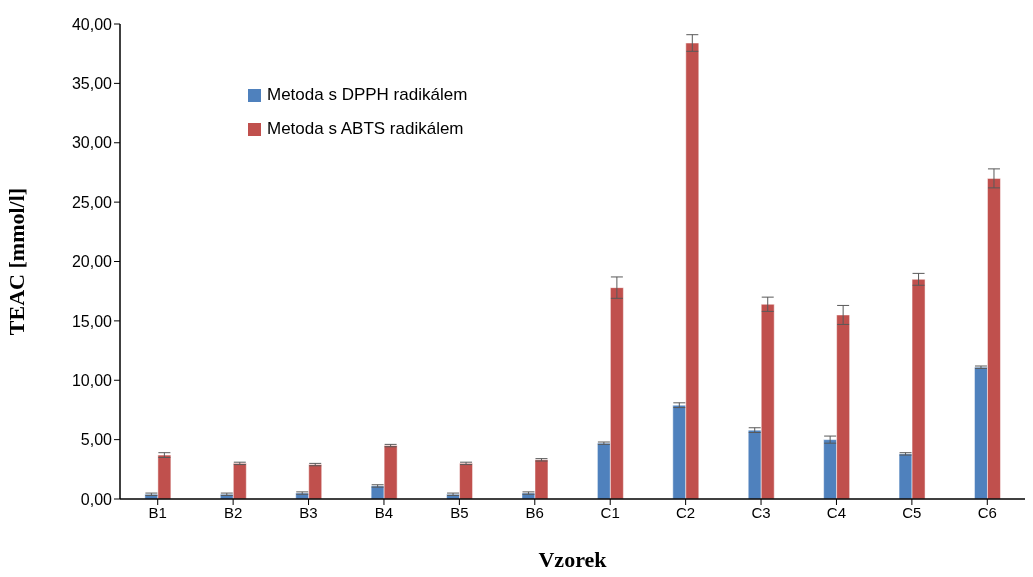 The width and height of the screenshot is (1033, 577). What do you see at coordinates (233, 512) in the screenshot?
I see `x-tick-label: B2` at bounding box center [233, 512].